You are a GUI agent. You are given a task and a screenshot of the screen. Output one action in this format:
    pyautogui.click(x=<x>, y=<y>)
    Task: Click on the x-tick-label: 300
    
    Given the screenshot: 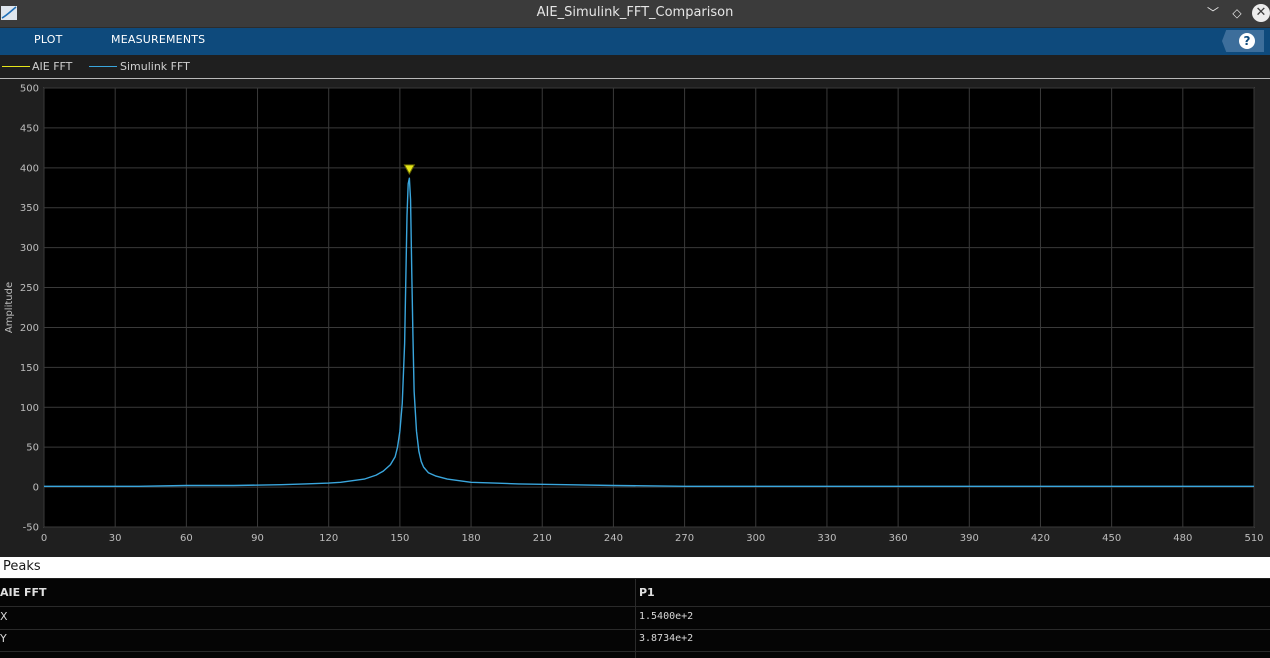 What is the action you would take?
    pyautogui.click(x=755, y=538)
    